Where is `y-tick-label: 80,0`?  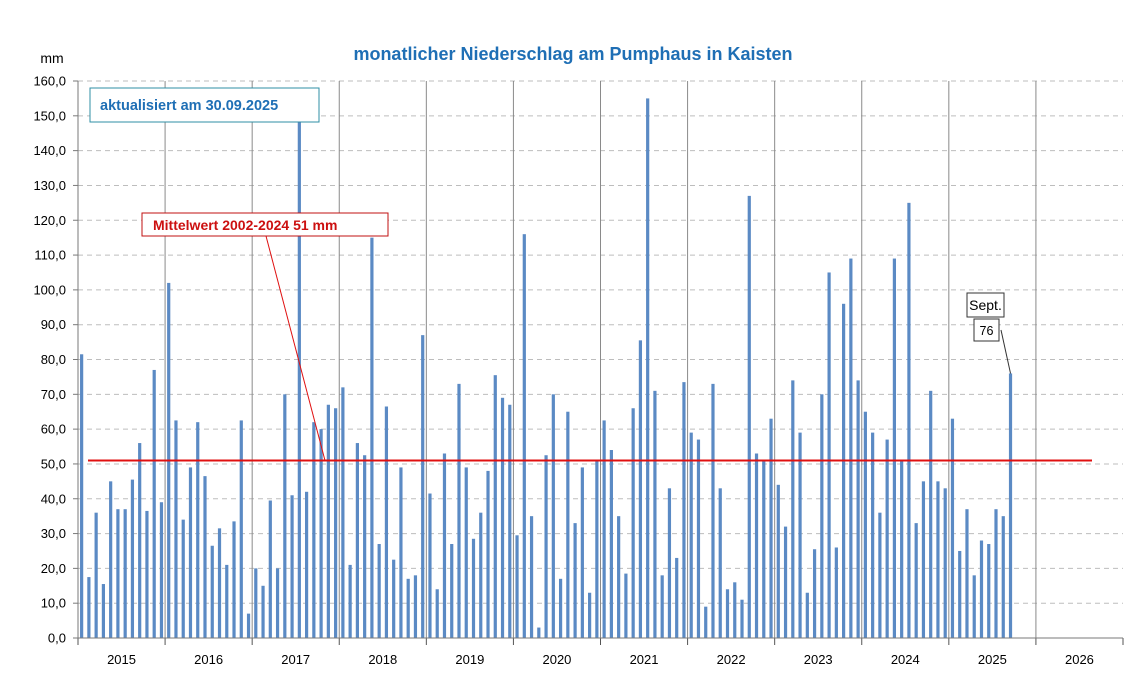 y-tick-label: 80,0 is located at coordinates (53, 359).